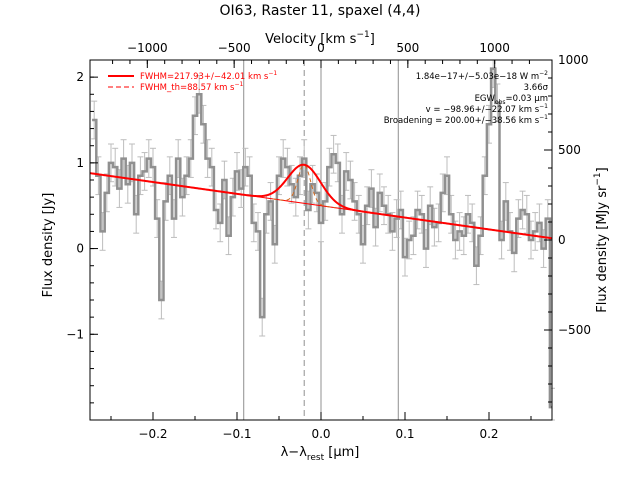 The height and width of the screenshot is (480, 640). I want to click on annotation-broadening: Broadening = 200.00+/−38.56 km s−1, so click(466, 120).